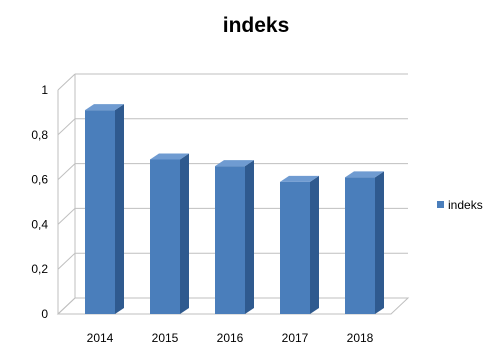  I want to click on bar-2015, so click(169, 233).